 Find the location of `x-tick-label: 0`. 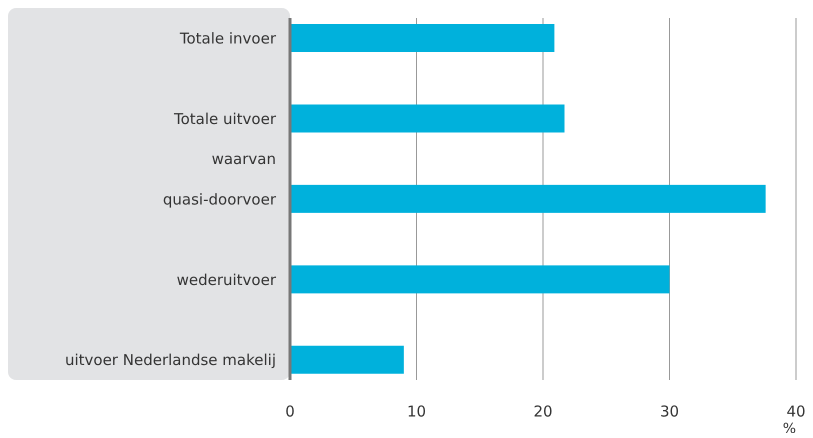

x-tick-label: 0 is located at coordinates (290, 411).